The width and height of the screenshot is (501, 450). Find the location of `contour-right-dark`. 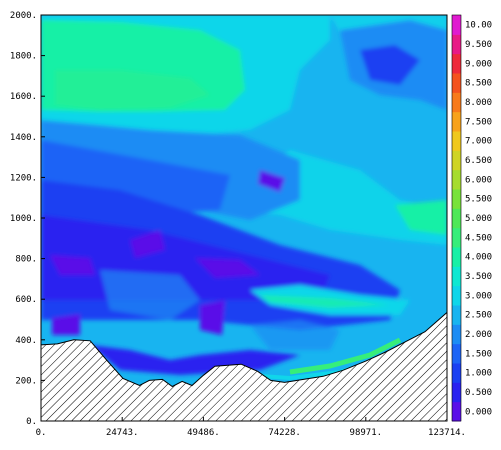

contour-right-dark is located at coordinates (390, 65).